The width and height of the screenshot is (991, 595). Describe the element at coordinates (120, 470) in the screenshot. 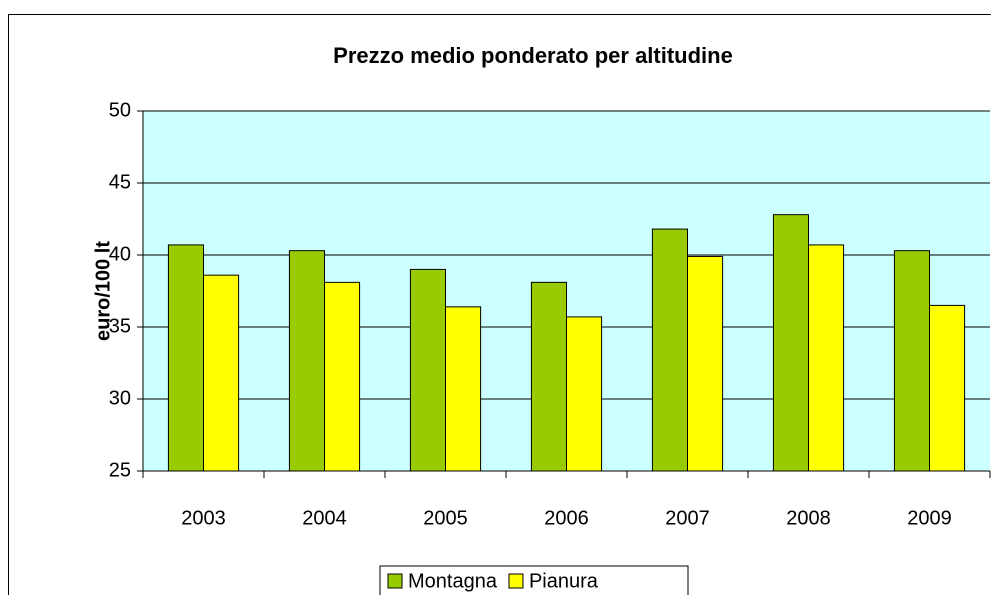

I see `y-tick-label: 25` at that location.